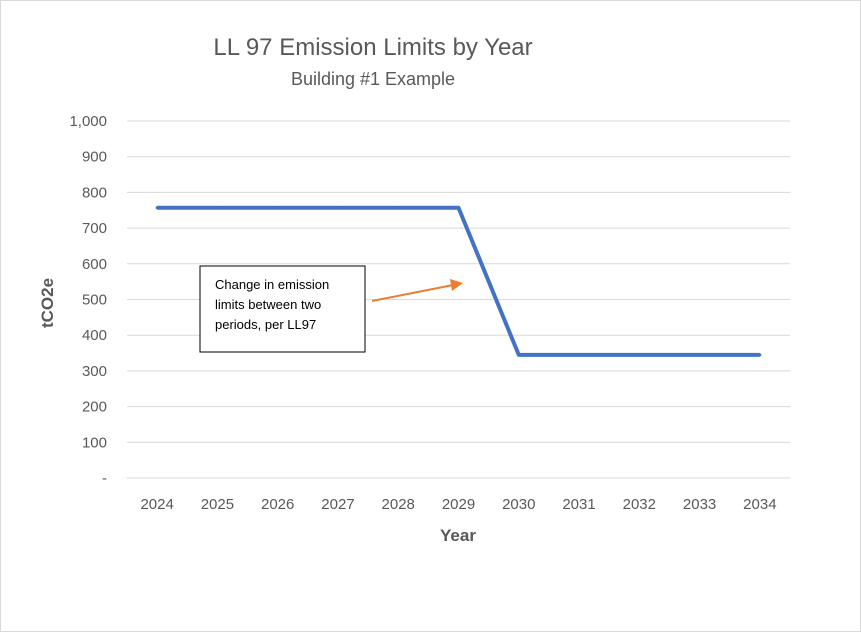  Describe the element at coordinates (217, 504) in the screenshot. I see `x-tick-label: 2025` at that location.